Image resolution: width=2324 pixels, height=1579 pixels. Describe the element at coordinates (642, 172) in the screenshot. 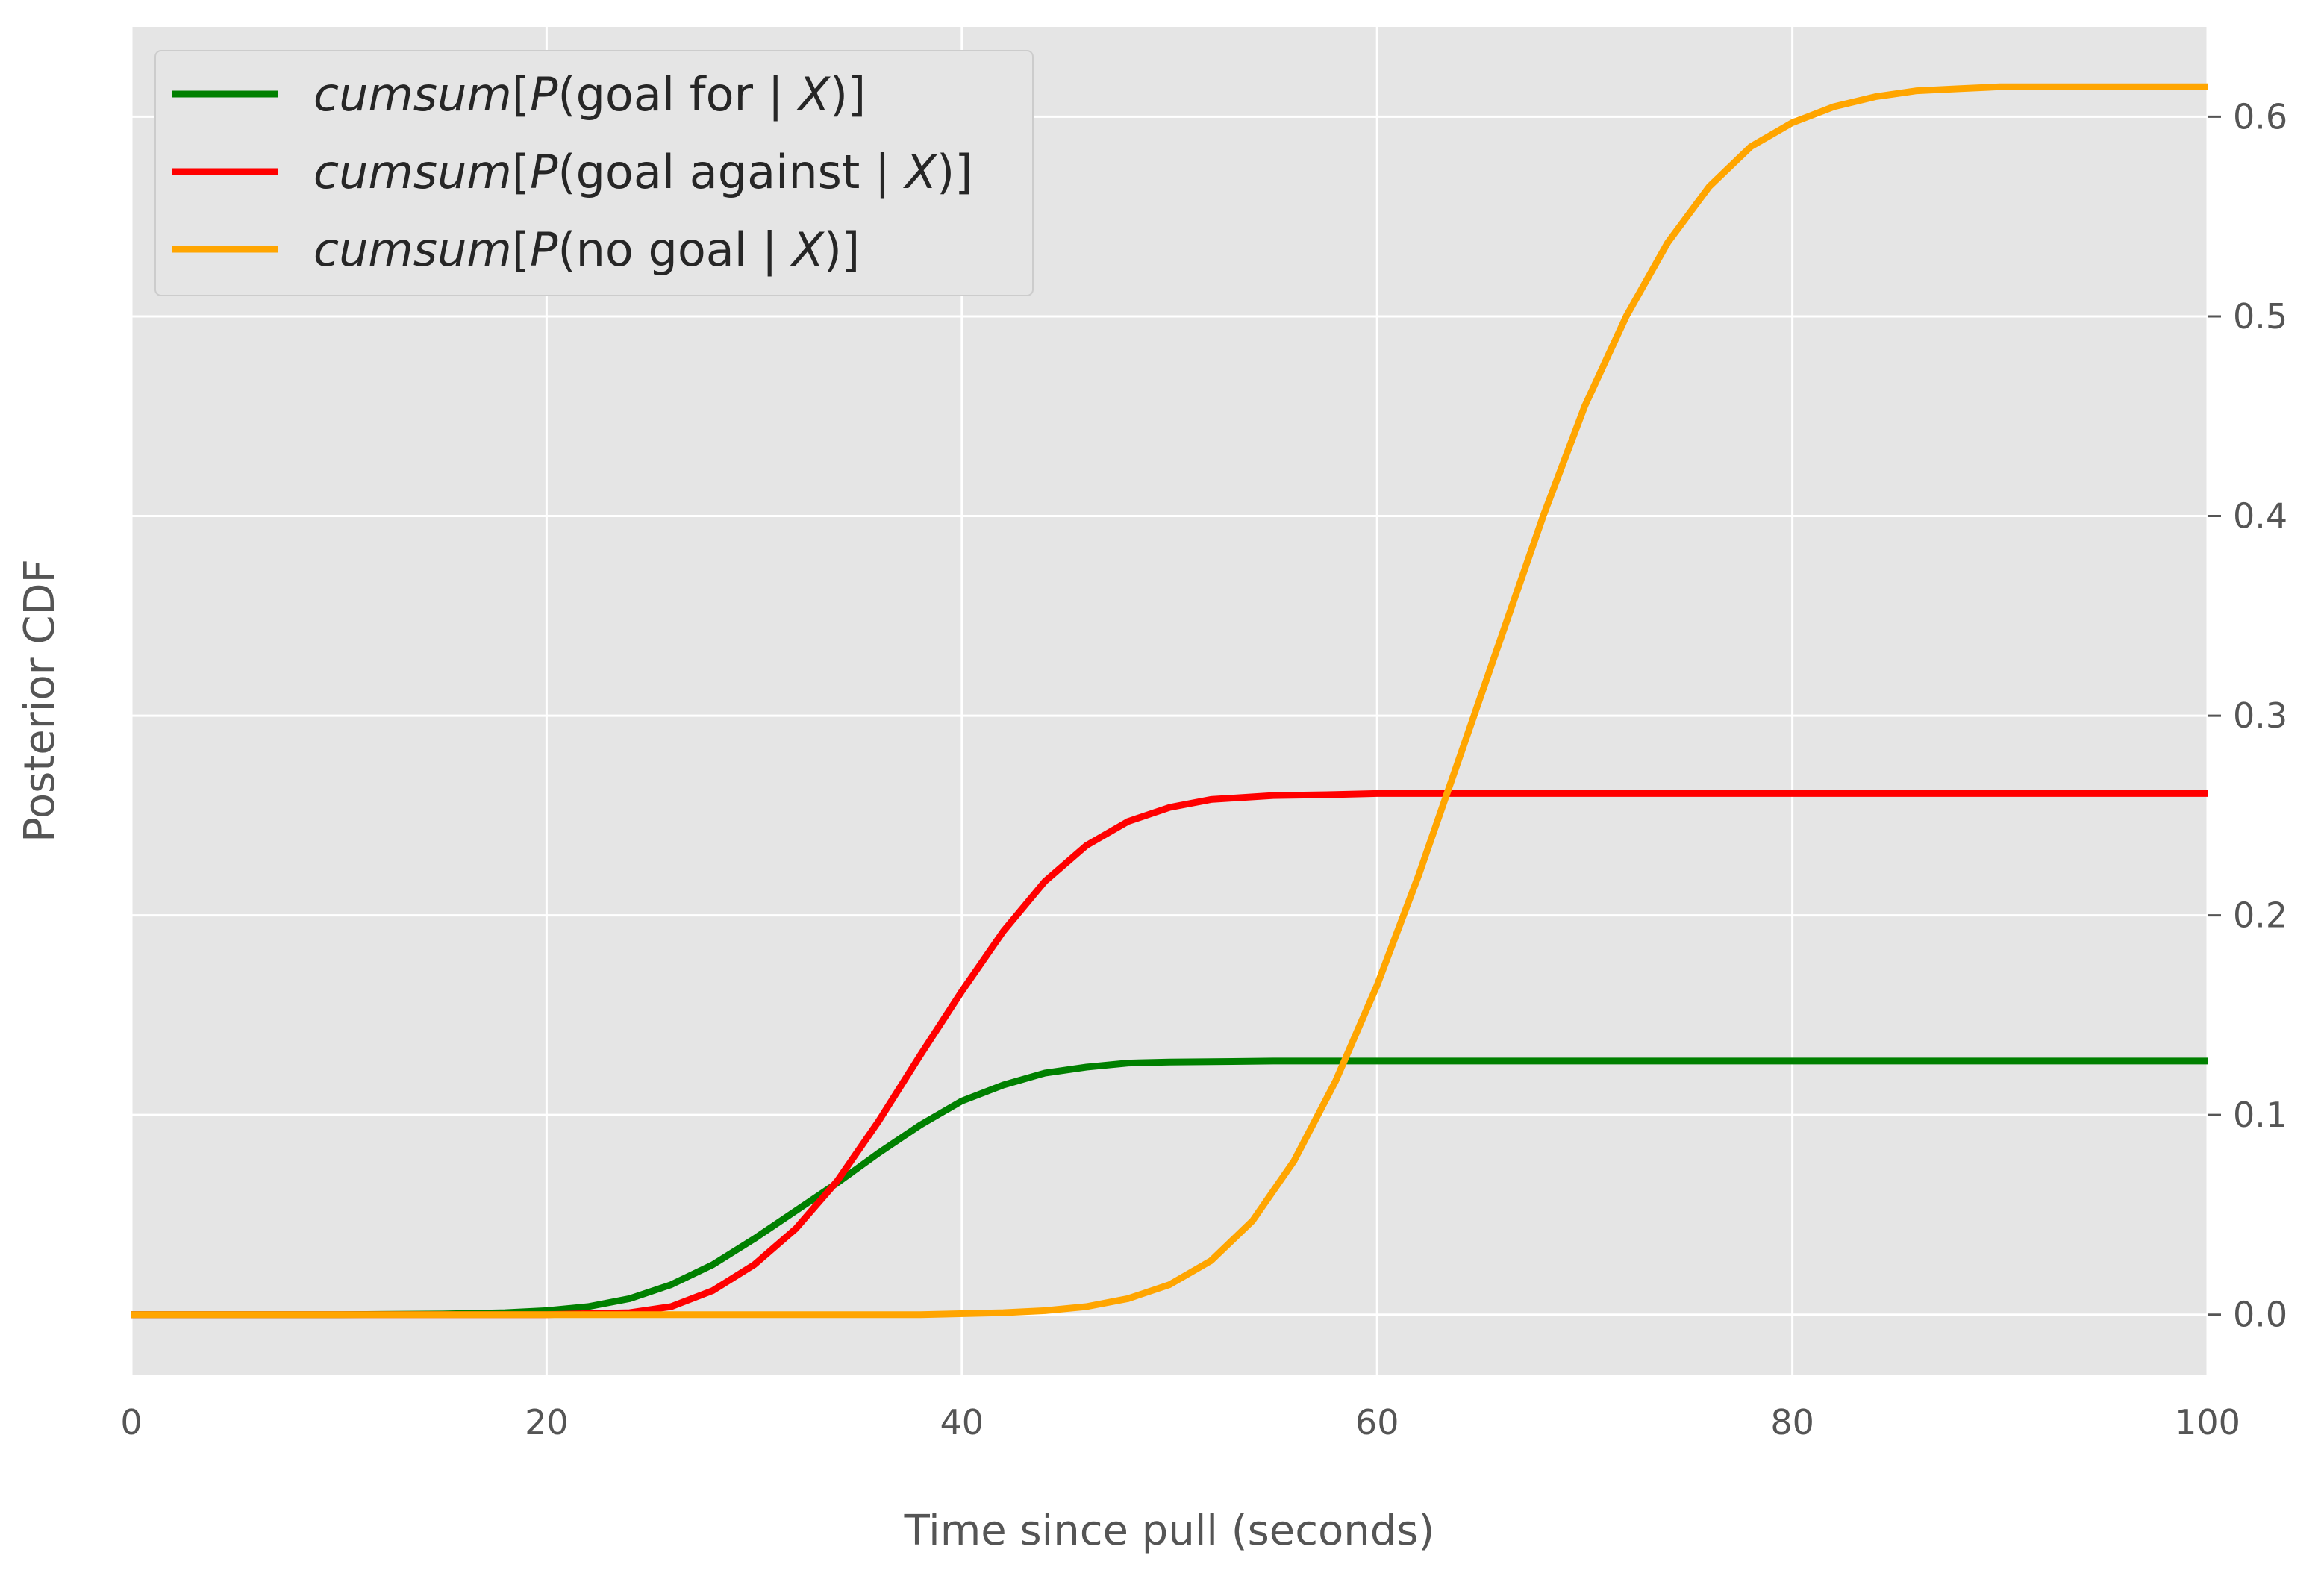

I see `legend-label-2: cumsum[P(goal against | X)]` at that location.